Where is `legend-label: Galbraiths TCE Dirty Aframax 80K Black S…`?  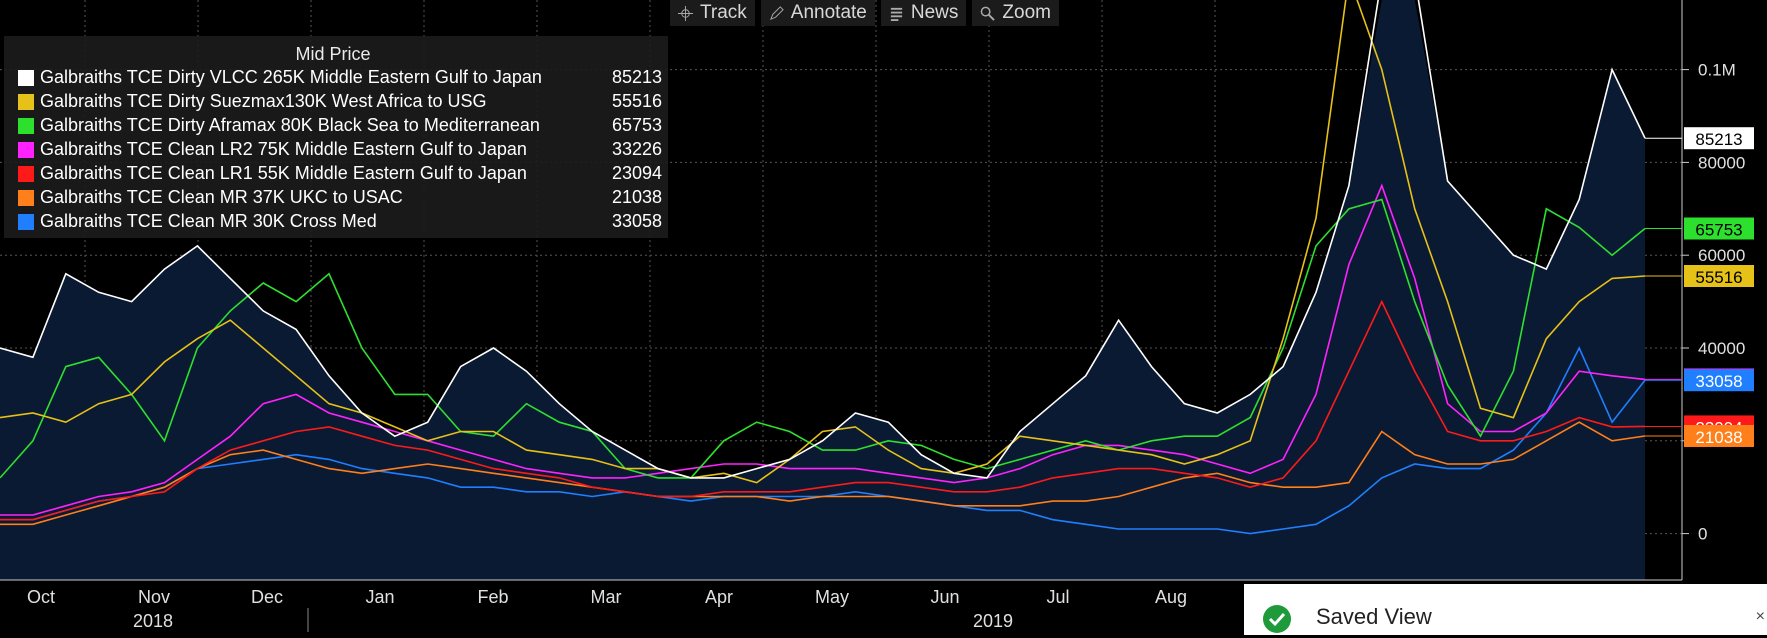
legend-label: Galbraiths TCE Dirty Aframax 80K Black S… is located at coordinates (290, 125).